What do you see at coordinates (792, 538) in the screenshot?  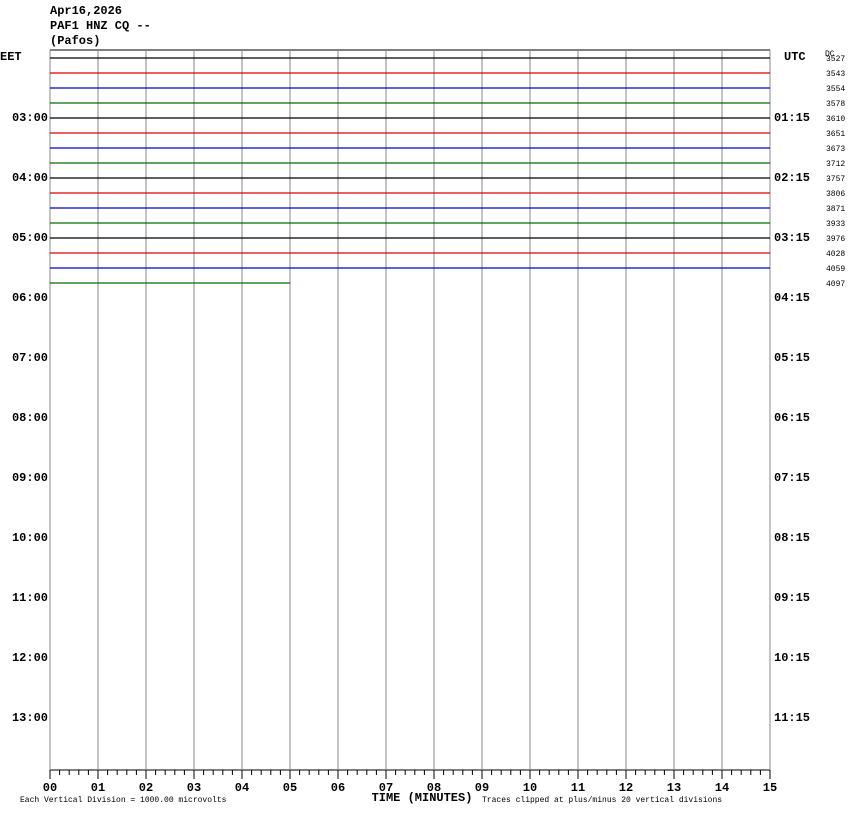 I see `right-hour: 08:15` at bounding box center [792, 538].